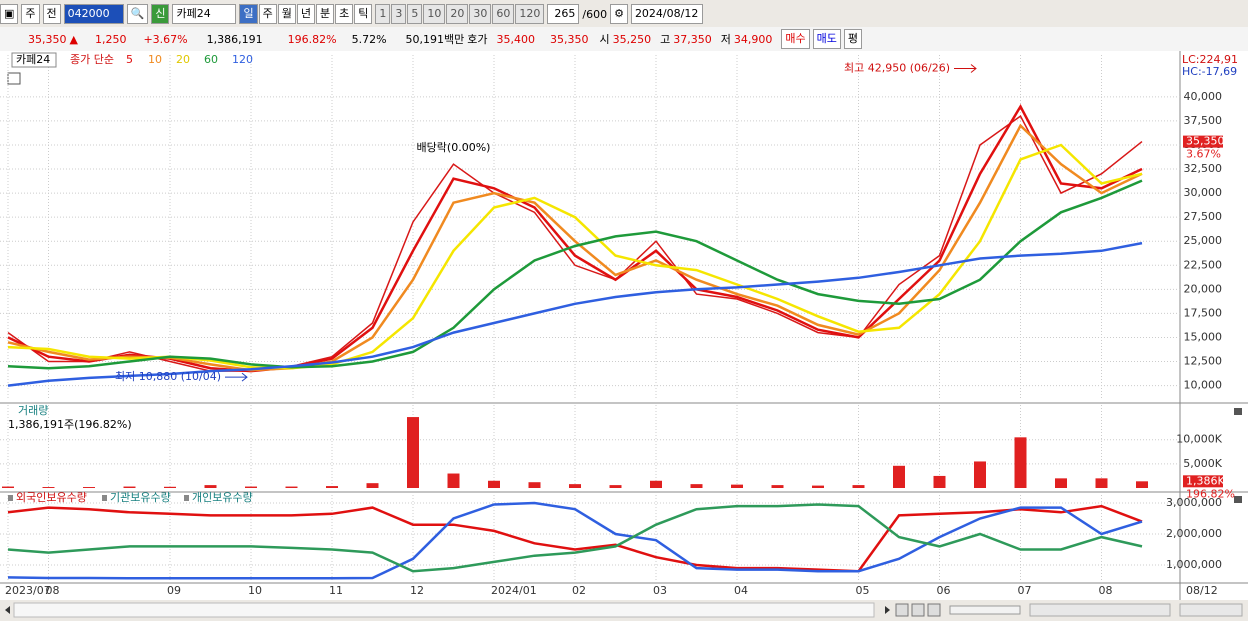  I want to click on tool-buttons, so click(1100, 610).